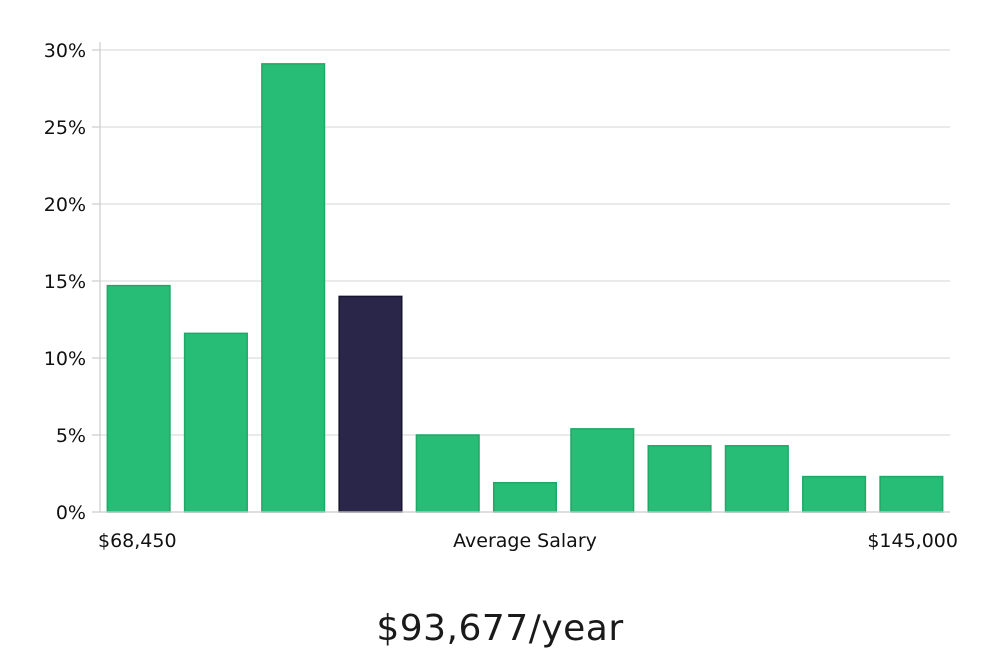 This screenshot has width=1000, height=660. Describe the element at coordinates (71, 436) in the screenshot. I see `y-tick-label: 5%` at that location.